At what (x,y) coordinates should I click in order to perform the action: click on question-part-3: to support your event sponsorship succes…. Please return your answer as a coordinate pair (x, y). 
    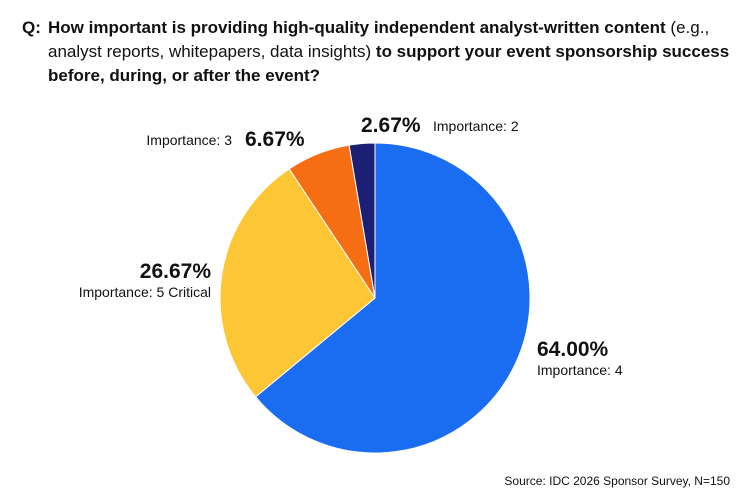
    Looking at the image, I should click on (389, 63).